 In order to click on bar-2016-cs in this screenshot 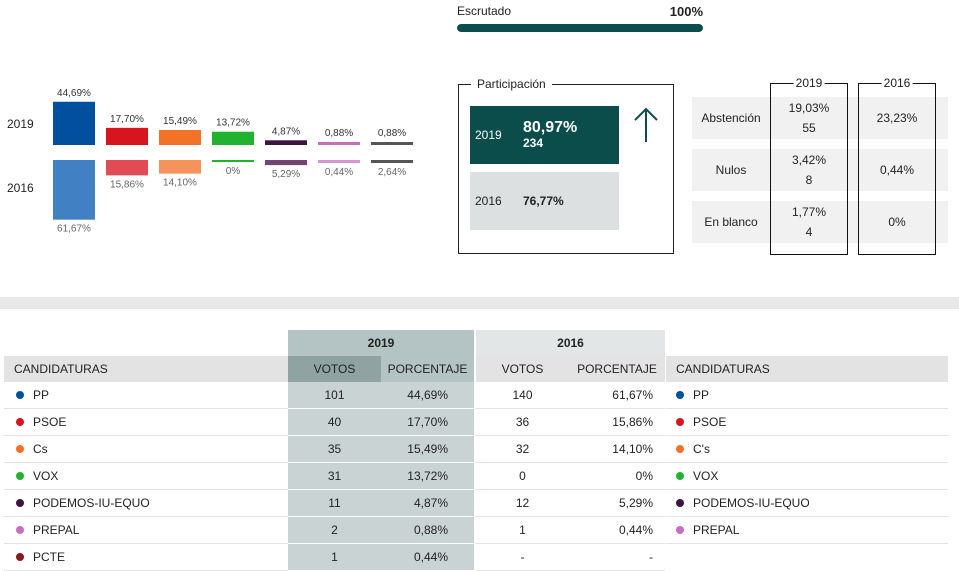, I will do `click(180, 167)`.